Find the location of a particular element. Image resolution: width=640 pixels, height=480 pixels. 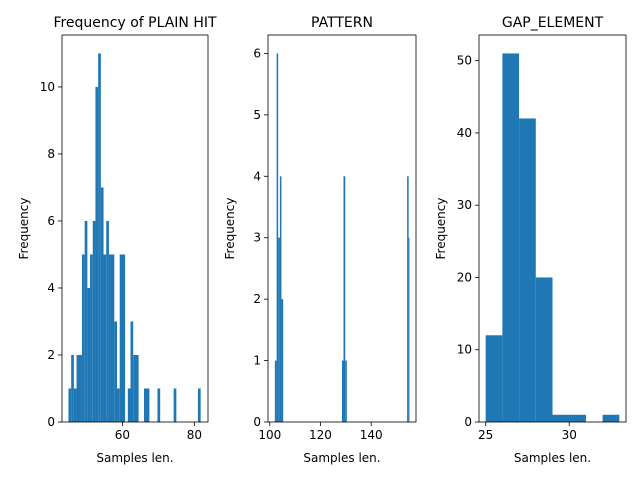

chart-title: PATTERN is located at coordinates (342, 23).